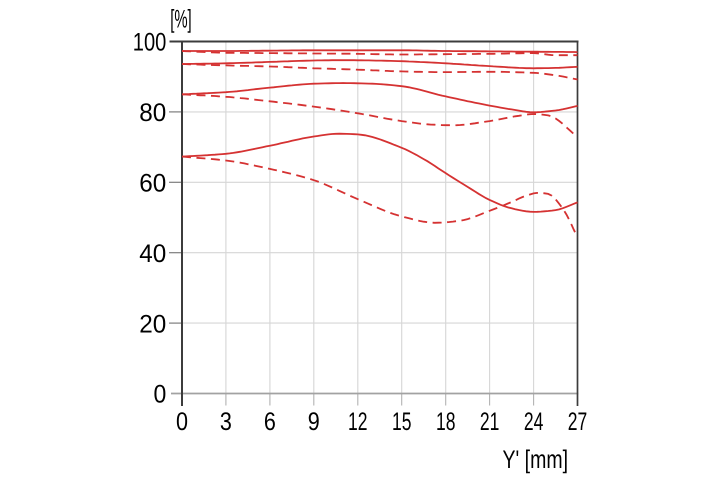  I want to click on svg-text: 18, so click(446, 422).